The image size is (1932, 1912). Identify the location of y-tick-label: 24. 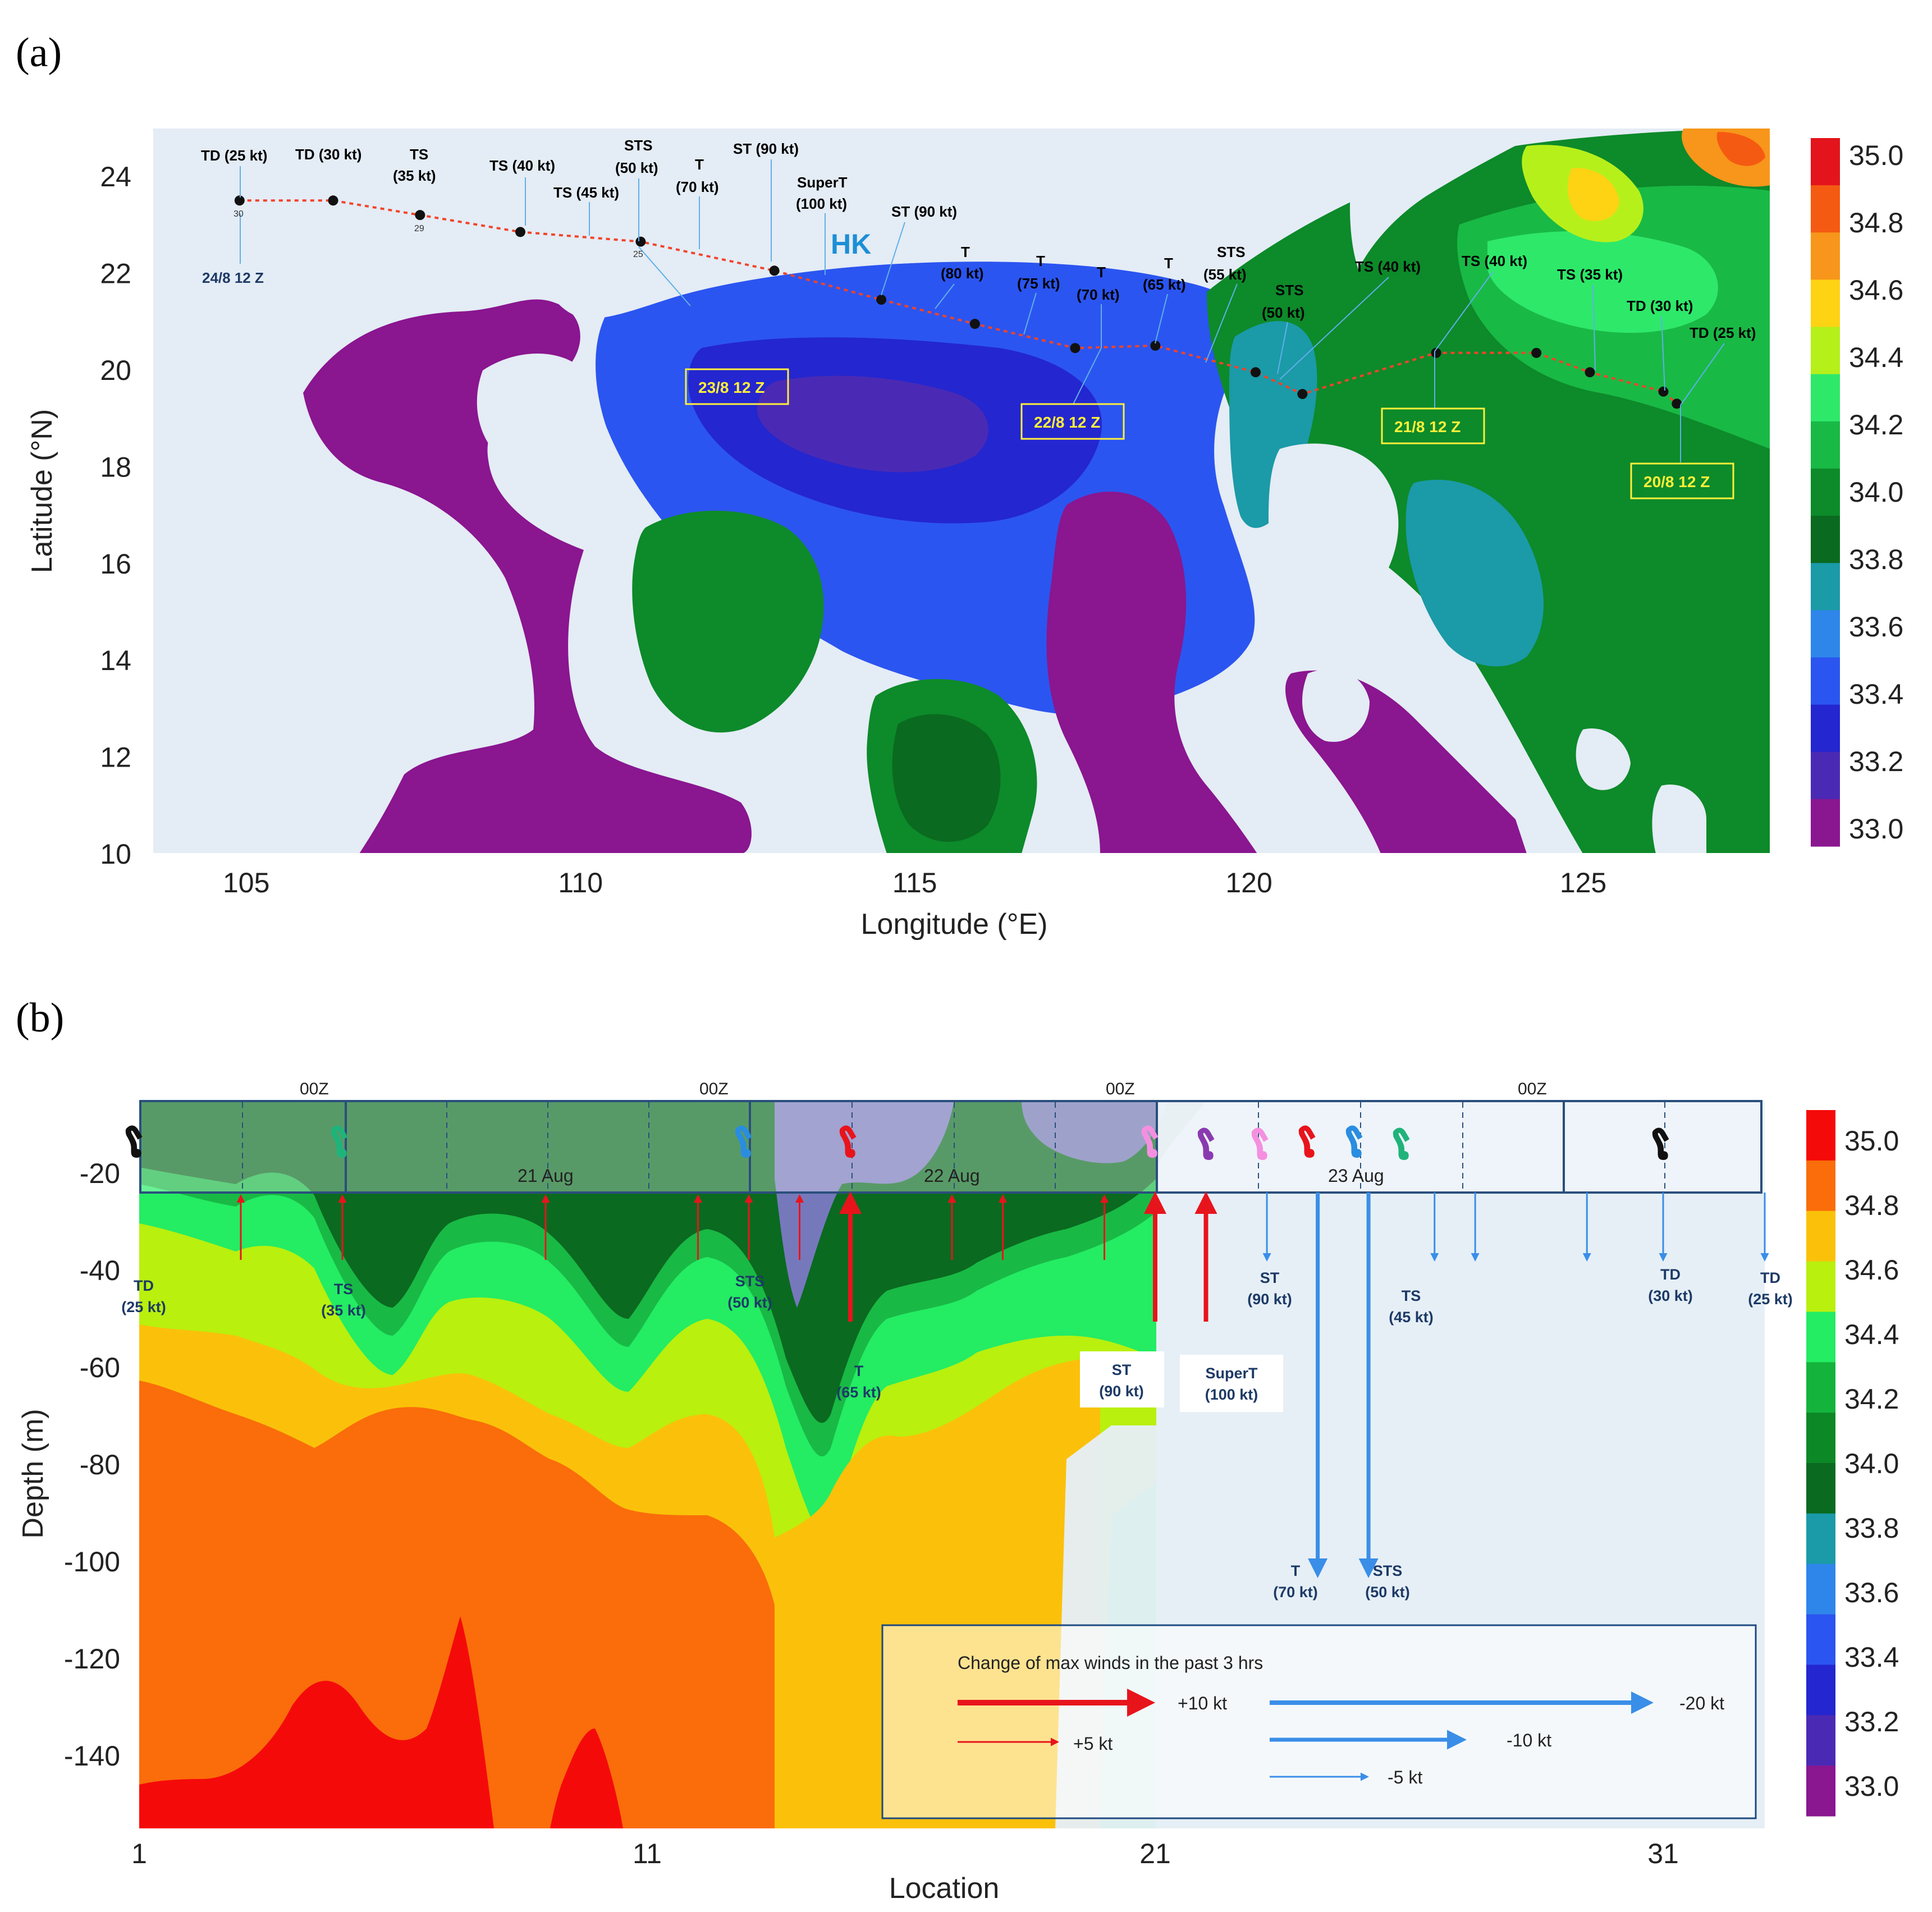
(115, 176).